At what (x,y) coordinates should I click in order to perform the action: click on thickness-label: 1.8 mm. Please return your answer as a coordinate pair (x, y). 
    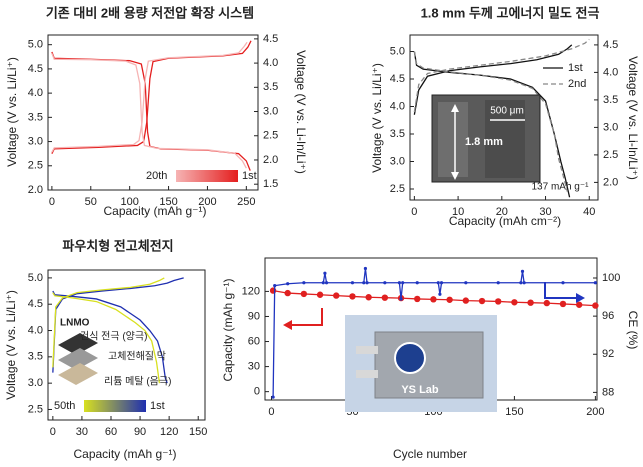
    Looking at the image, I should click on (484, 142).